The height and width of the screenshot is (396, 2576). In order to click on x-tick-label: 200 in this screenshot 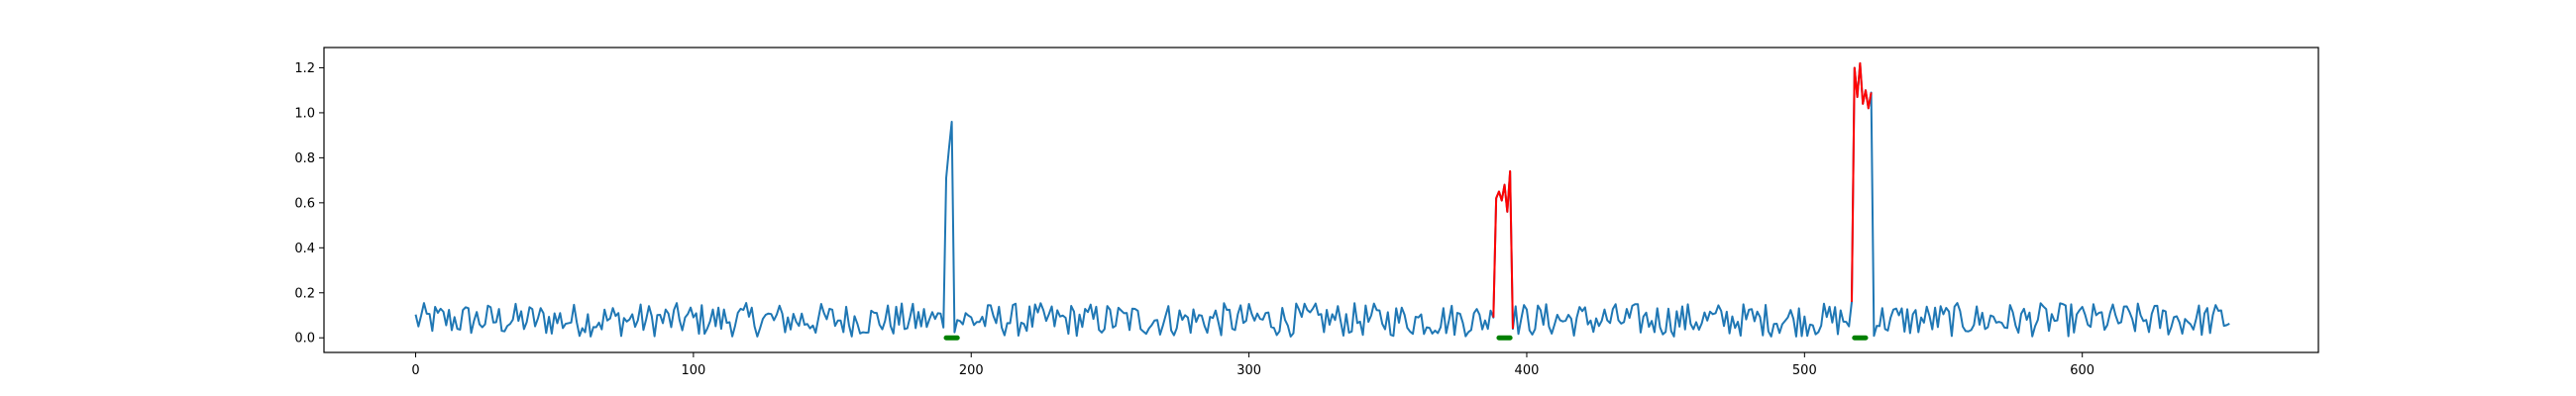, I will do `click(971, 370)`.